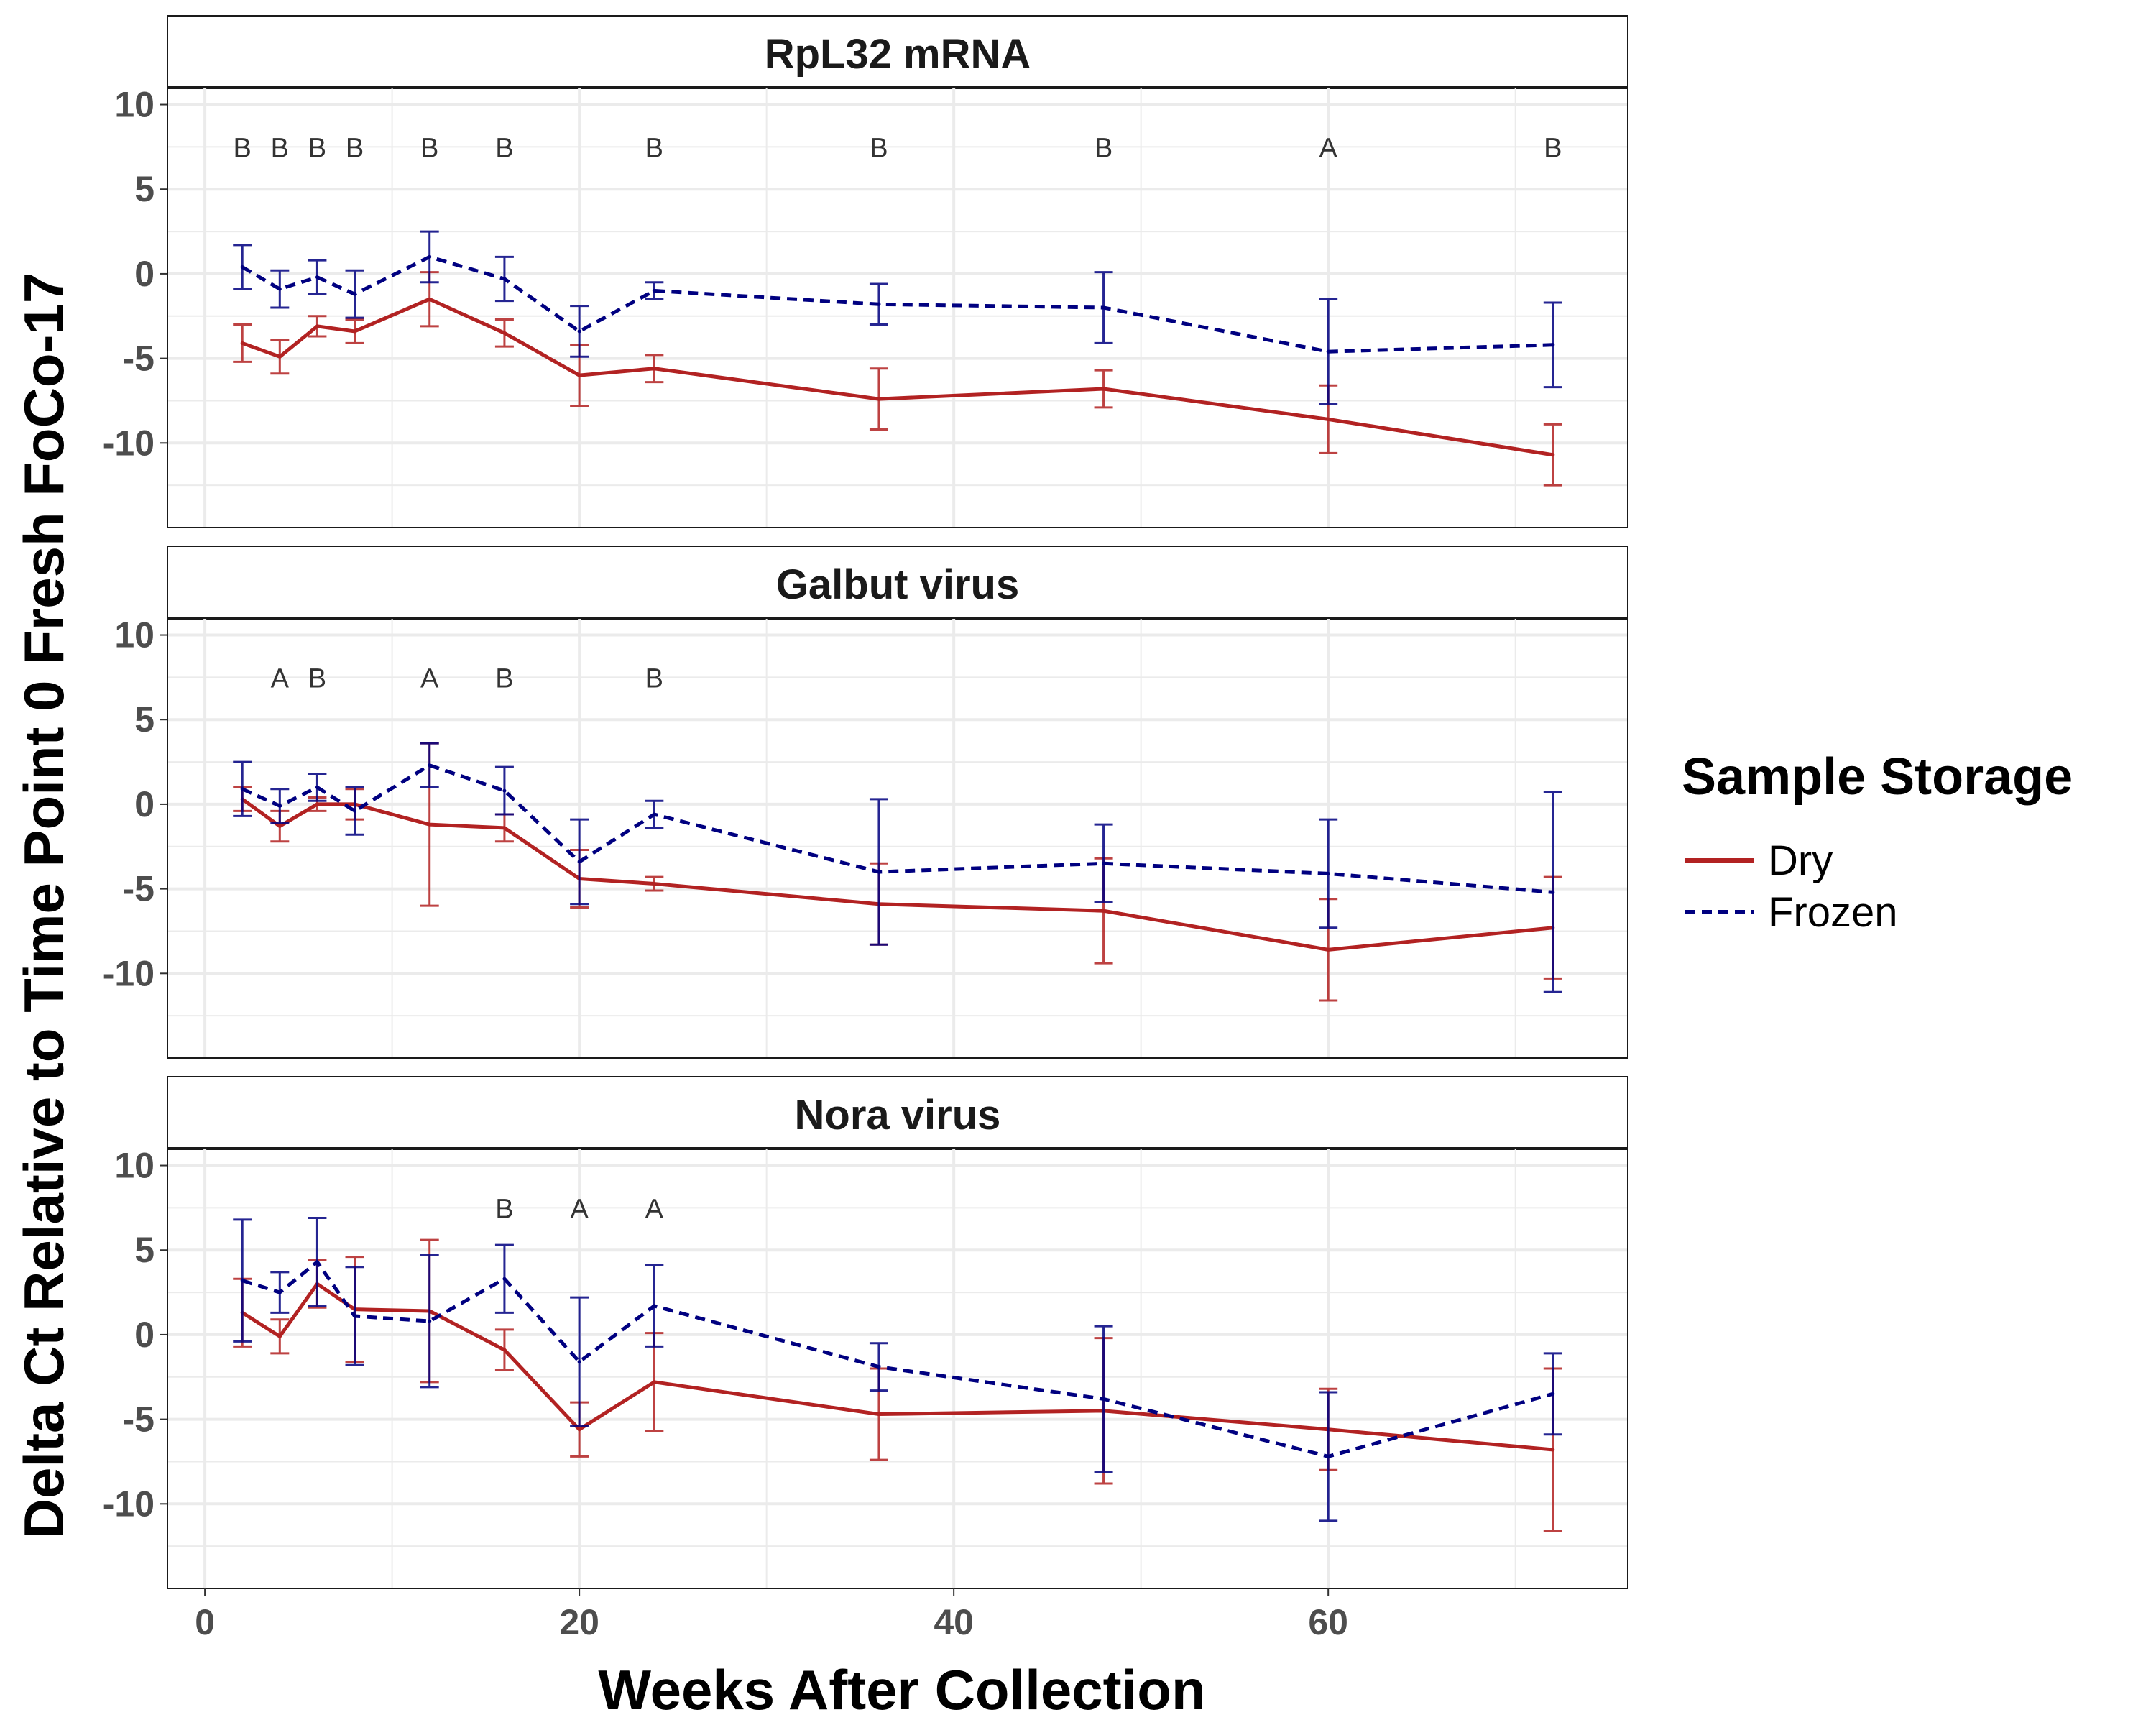 This screenshot has height=1725, width=2156. Describe the element at coordinates (901, 1689) in the screenshot. I see `x-axis-title: Weeks After Collection` at that location.